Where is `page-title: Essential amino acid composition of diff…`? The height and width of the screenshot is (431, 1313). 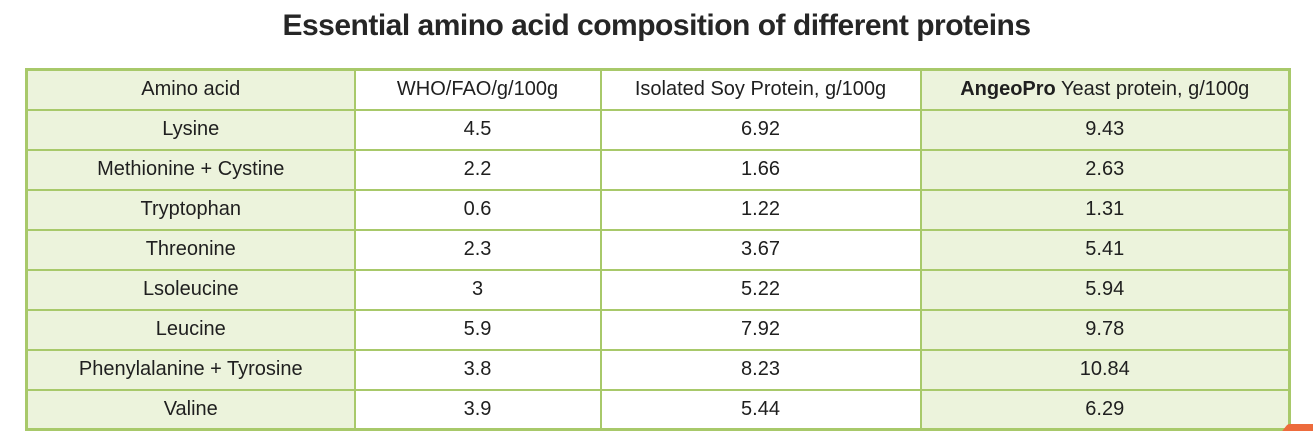
page-title: Essential amino acid composition of diff… is located at coordinates (656, 25).